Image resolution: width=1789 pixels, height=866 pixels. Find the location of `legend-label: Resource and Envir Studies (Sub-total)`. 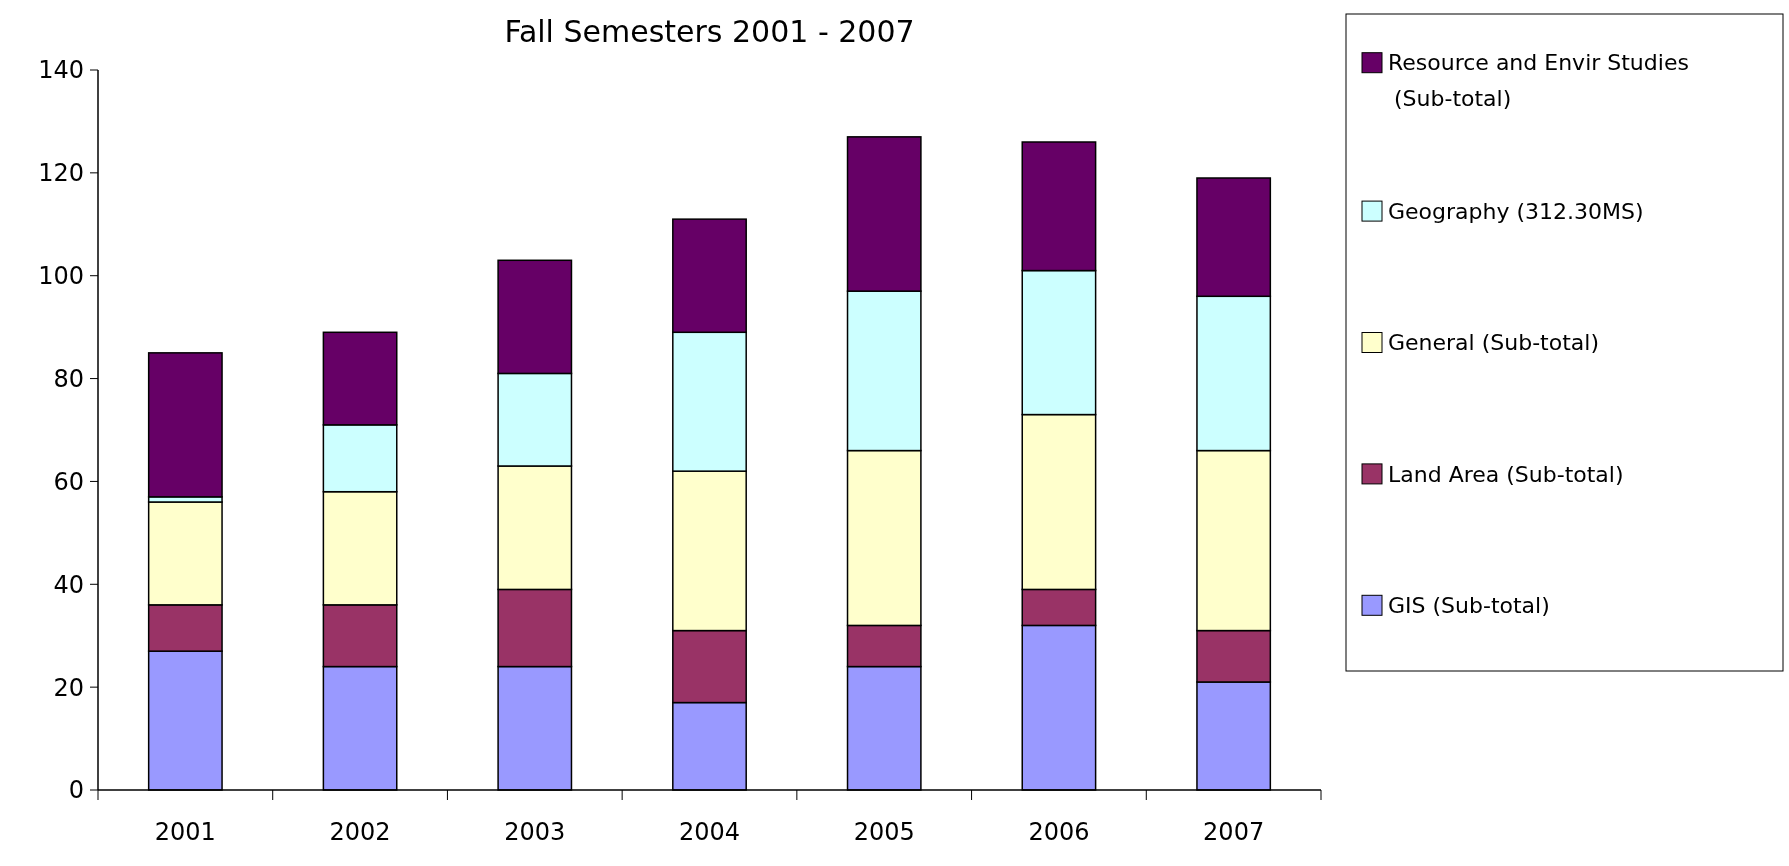

legend-label: Resource and Envir Studies (Sub-total) is located at coordinates (1538, 81).